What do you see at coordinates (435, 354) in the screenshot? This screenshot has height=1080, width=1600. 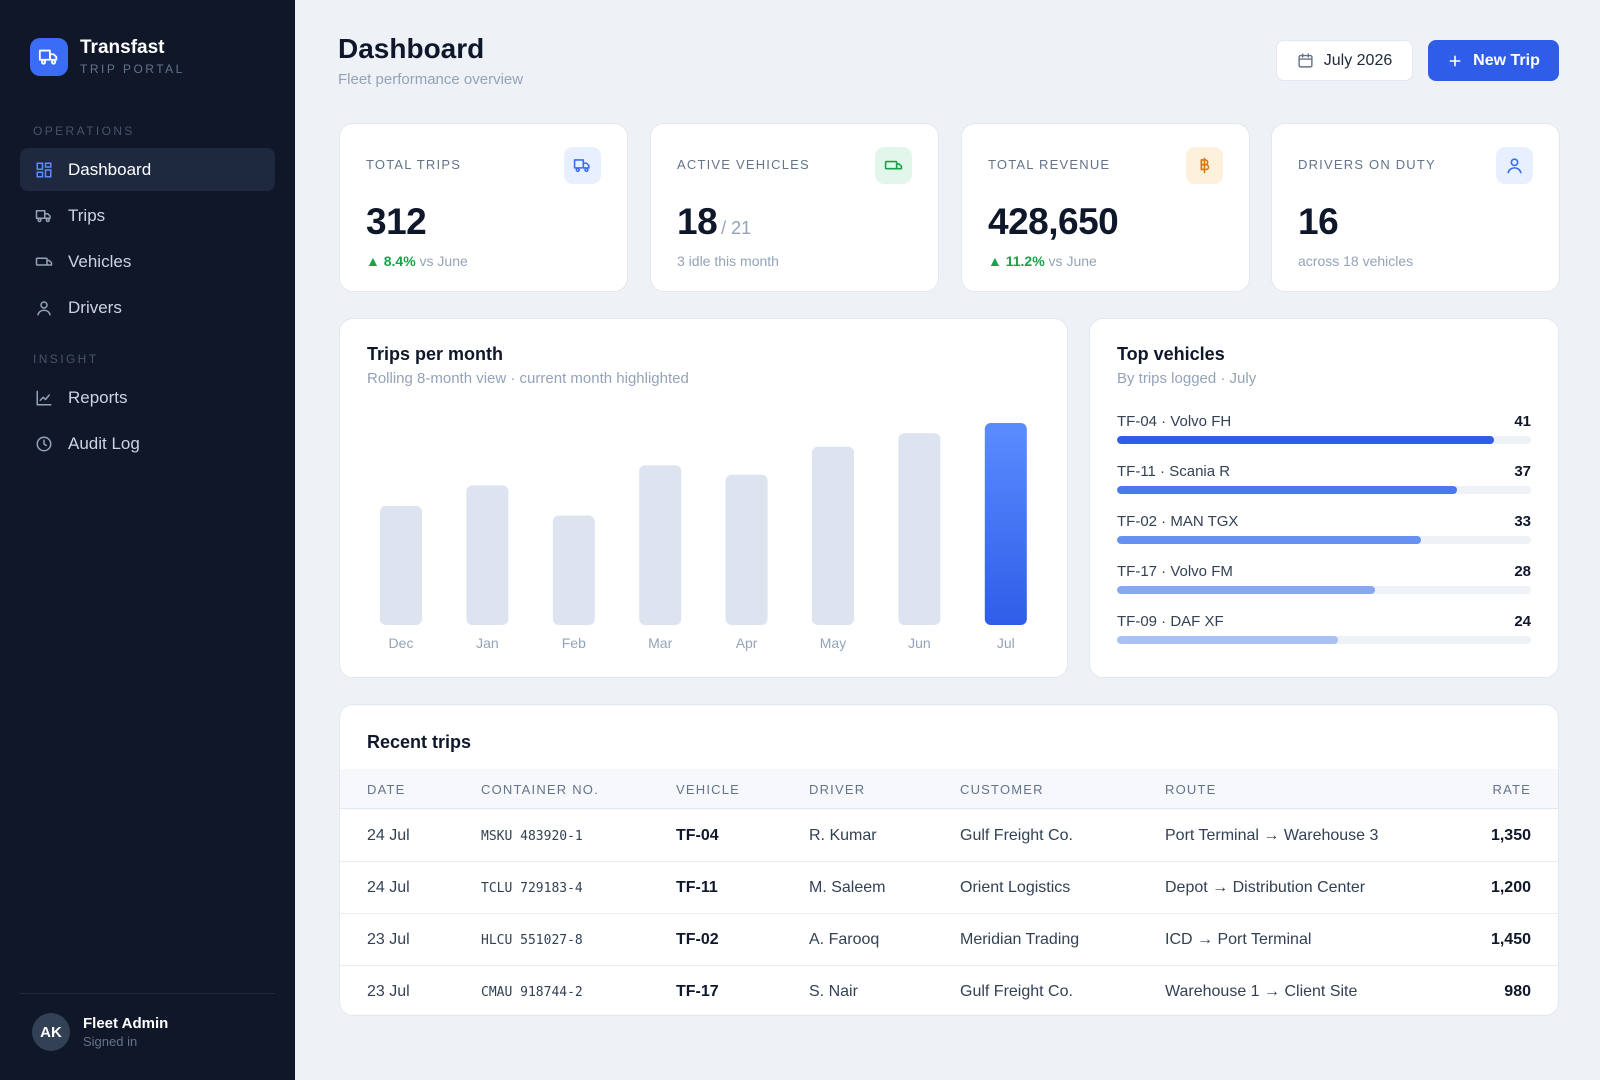 I see `chart-title: Trips per month` at bounding box center [435, 354].